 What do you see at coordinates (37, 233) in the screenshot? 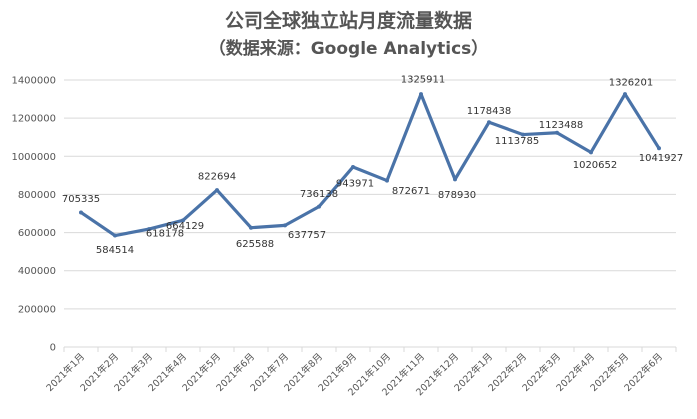
I see `y-tick-label: 600000` at bounding box center [37, 233].